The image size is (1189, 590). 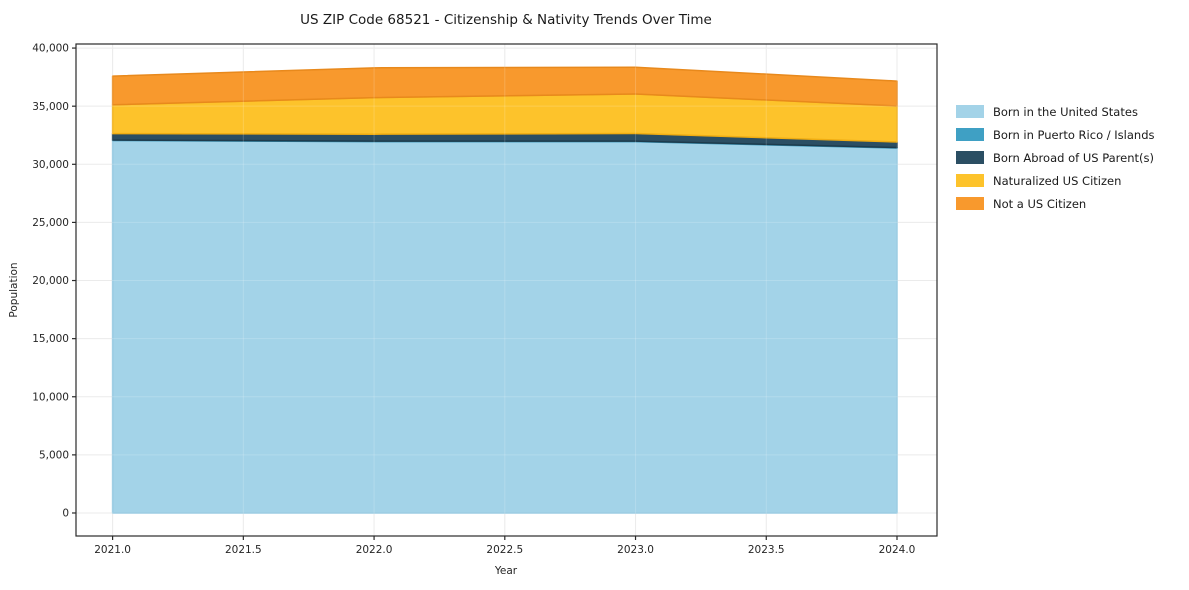 I want to click on legend-label: Born in the United States, so click(x=1065, y=111).